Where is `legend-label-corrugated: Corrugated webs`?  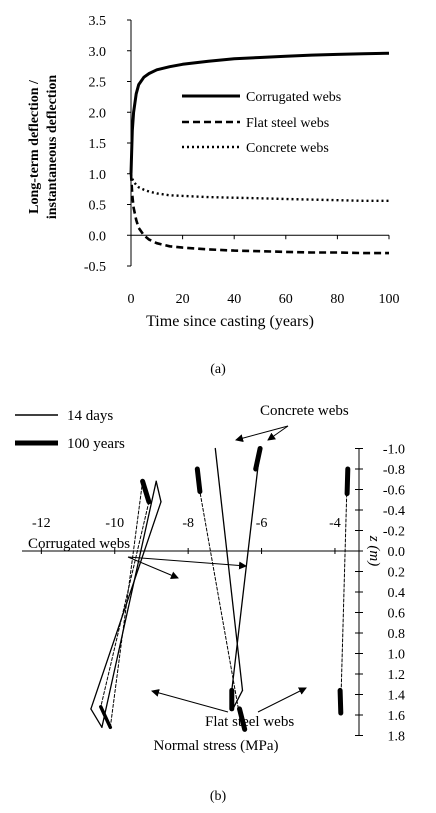
legend-label-corrugated: Corrugated webs is located at coordinates (293, 97).